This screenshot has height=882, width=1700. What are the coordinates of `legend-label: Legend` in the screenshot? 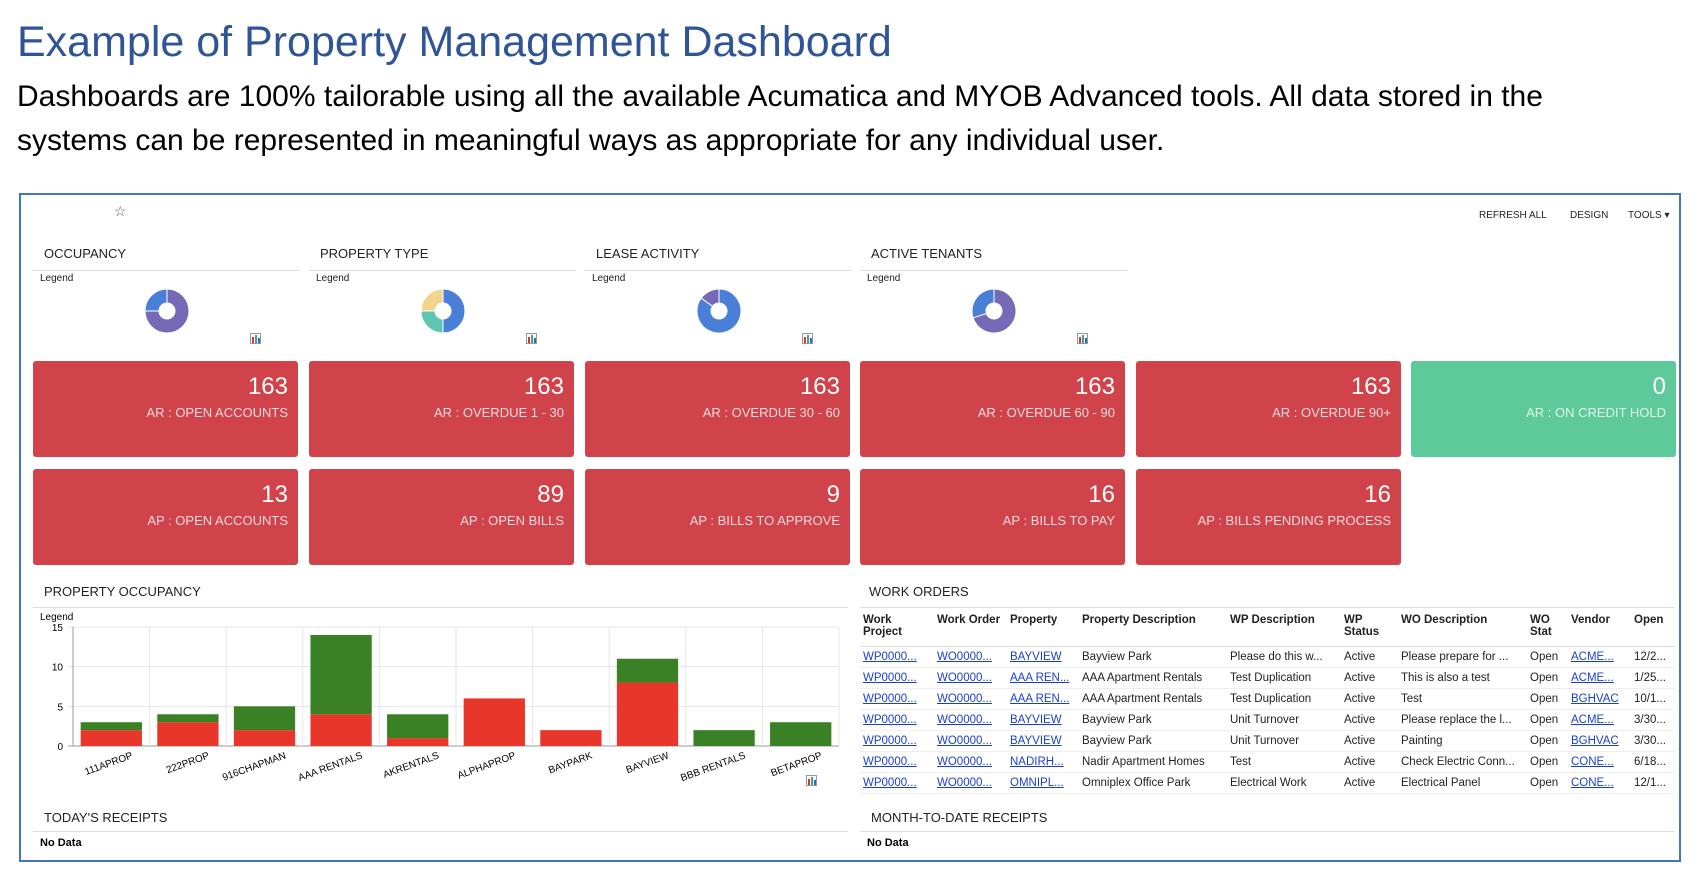 It's located at (609, 278).